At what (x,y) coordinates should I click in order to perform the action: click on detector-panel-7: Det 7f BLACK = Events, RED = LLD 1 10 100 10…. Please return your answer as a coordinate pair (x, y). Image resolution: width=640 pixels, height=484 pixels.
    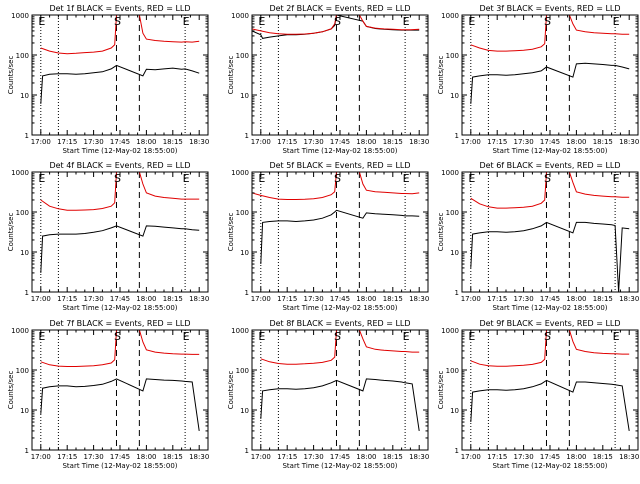
    Looking at the image, I should click on (108, 394).